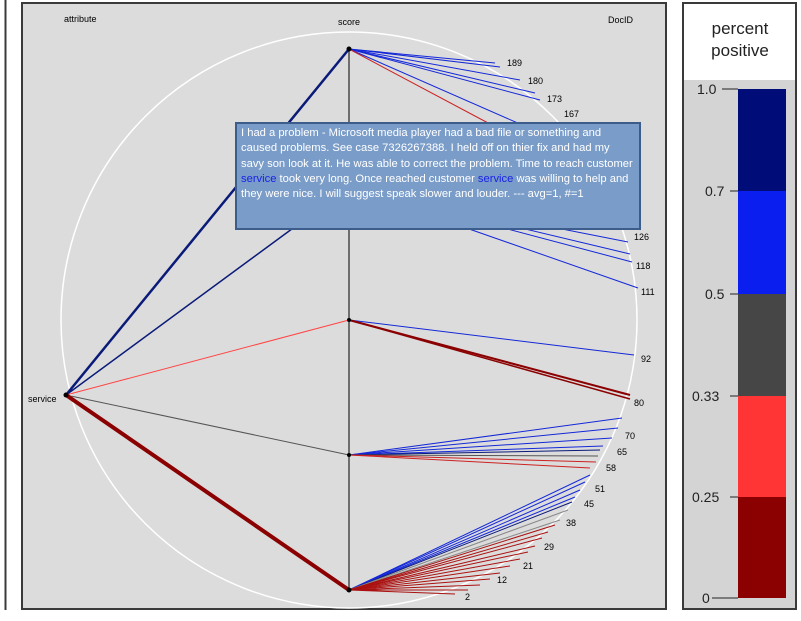  What do you see at coordinates (648, 292) in the screenshot?
I see `doc-label: 111` at bounding box center [648, 292].